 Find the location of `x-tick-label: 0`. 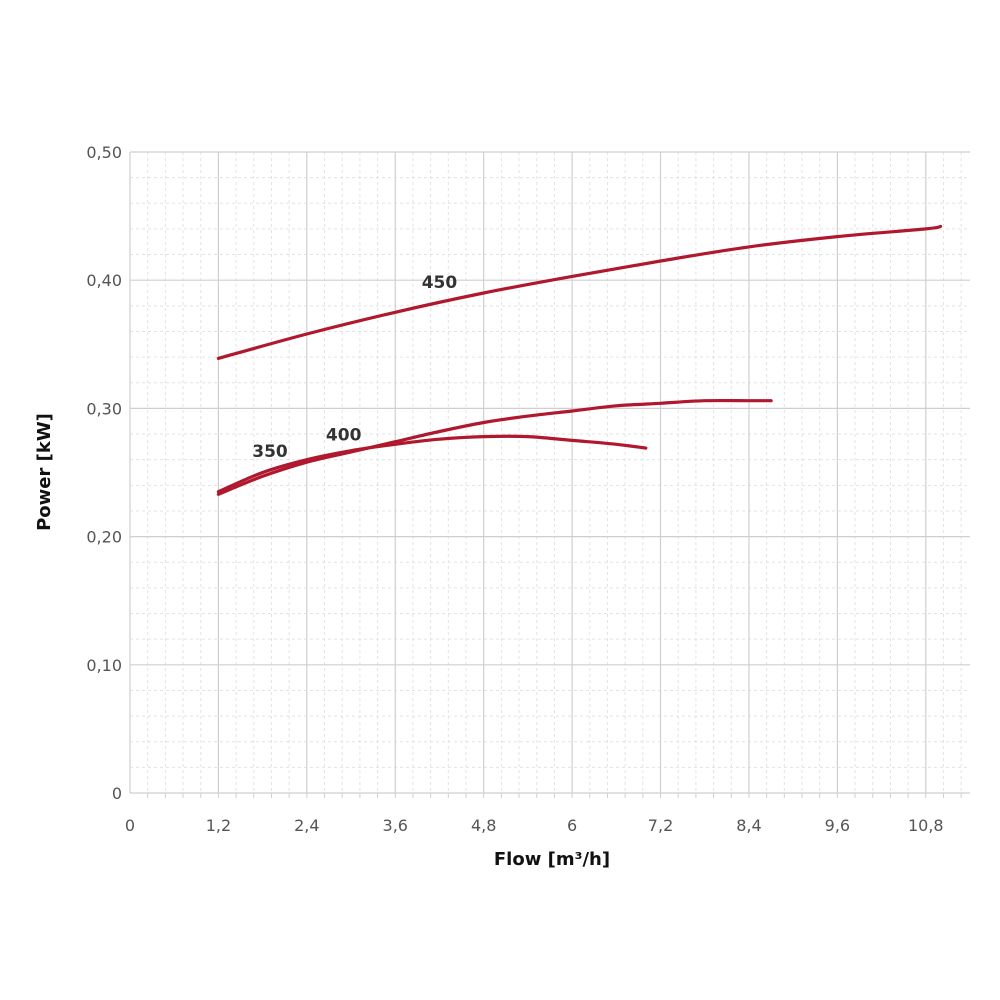

x-tick-label: 0 is located at coordinates (130, 825).